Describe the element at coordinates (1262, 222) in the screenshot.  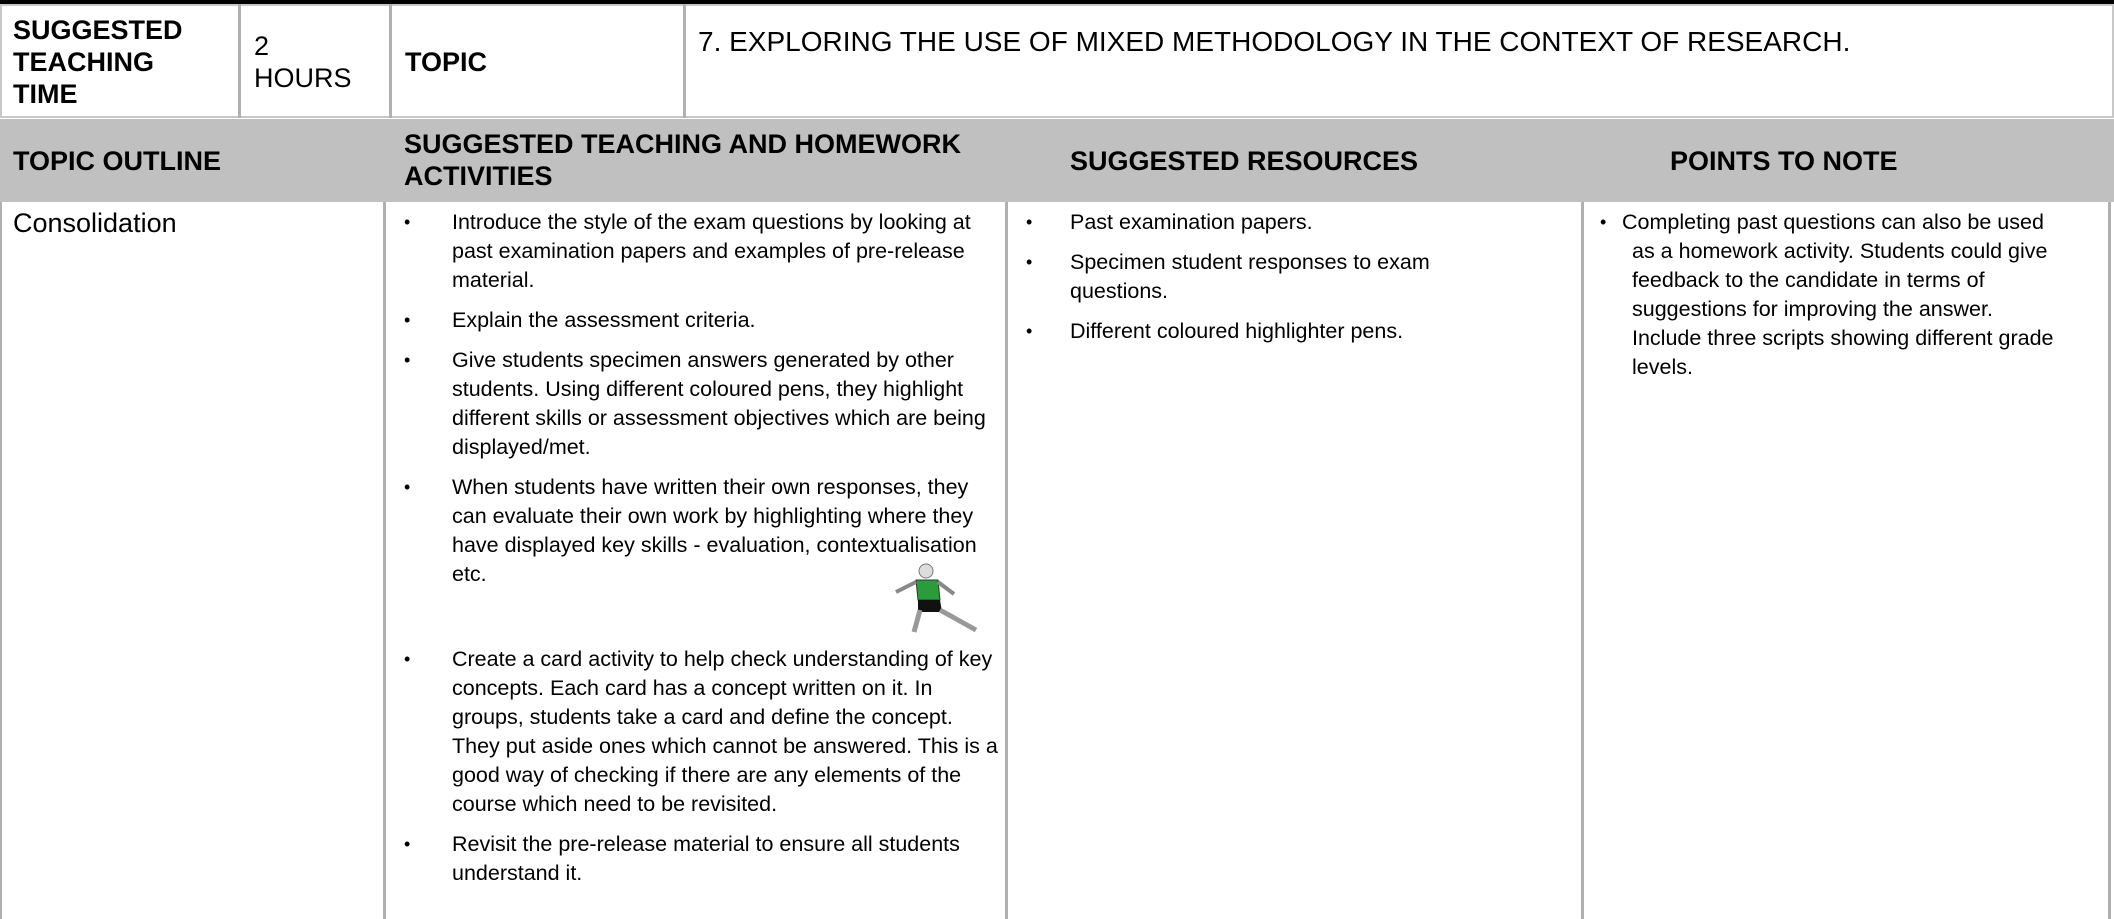
I see `resource-item: Past examination papers.` at that location.